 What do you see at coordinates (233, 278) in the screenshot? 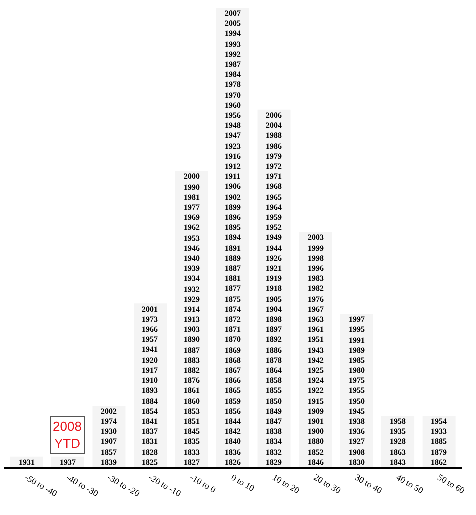
I see `annotation: 1881` at bounding box center [233, 278].